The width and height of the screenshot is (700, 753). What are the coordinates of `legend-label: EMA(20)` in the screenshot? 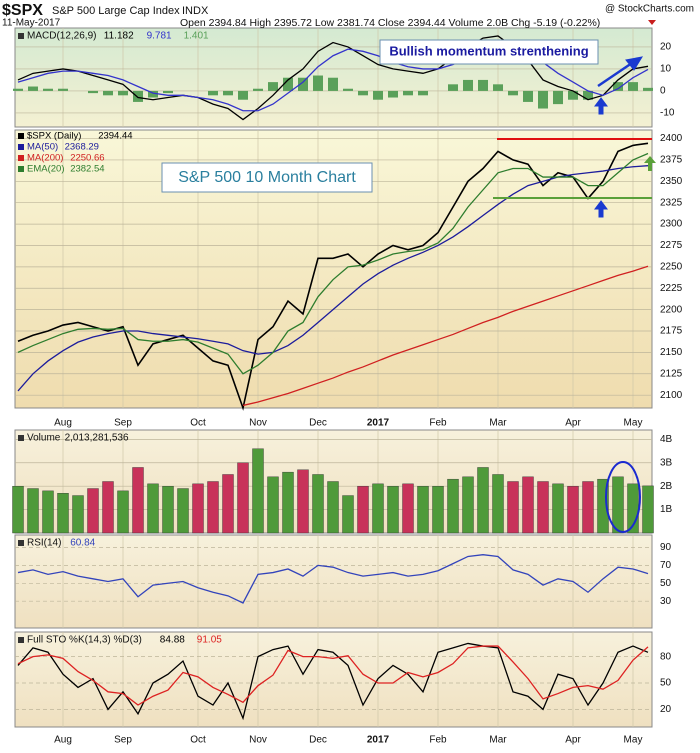 It's located at (45, 169).